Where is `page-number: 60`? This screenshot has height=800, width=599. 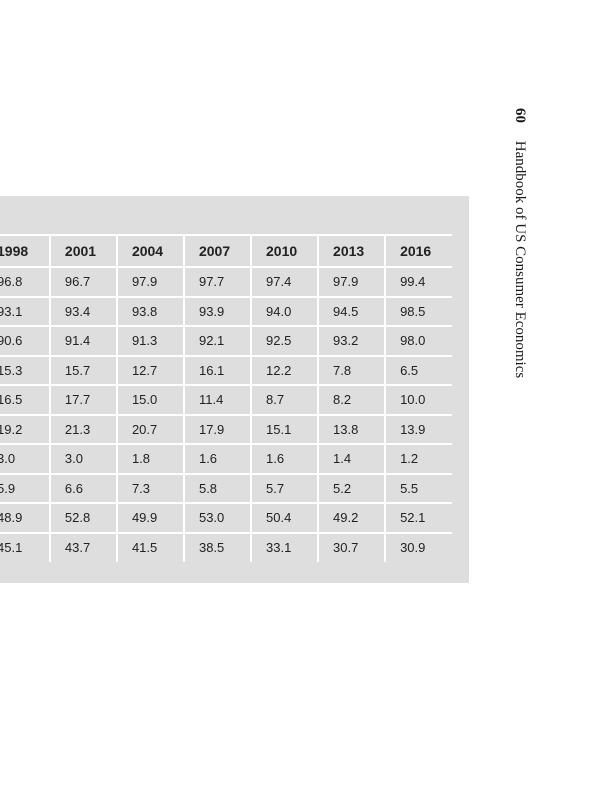
page-number: 60 is located at coordinates (520, 115).